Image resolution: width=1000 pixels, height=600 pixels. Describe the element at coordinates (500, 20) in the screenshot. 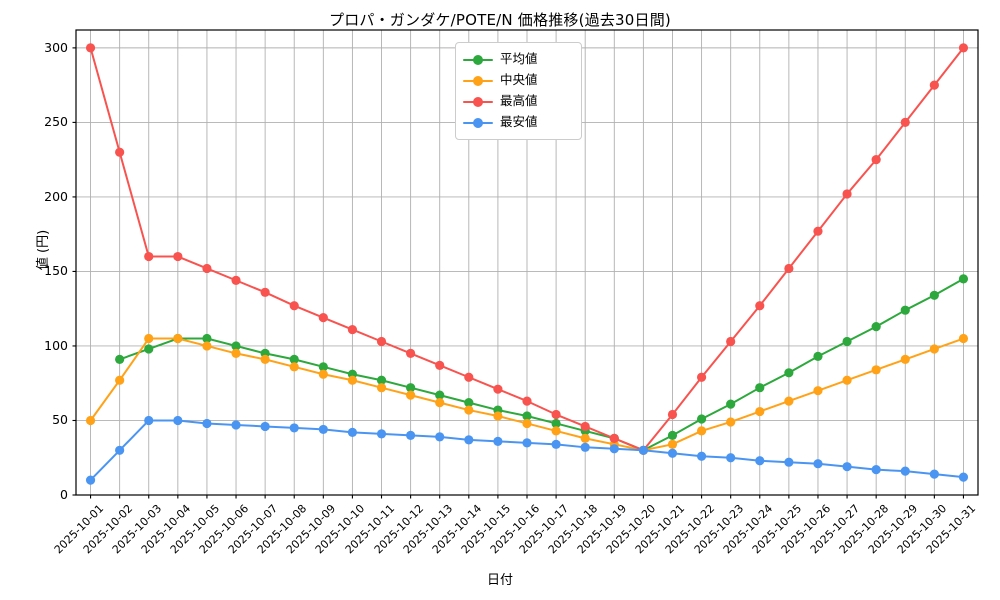

I see `chart-title: プロパ・ガンダケ/POTE/N 価格推移(過去30日間)` at that location.